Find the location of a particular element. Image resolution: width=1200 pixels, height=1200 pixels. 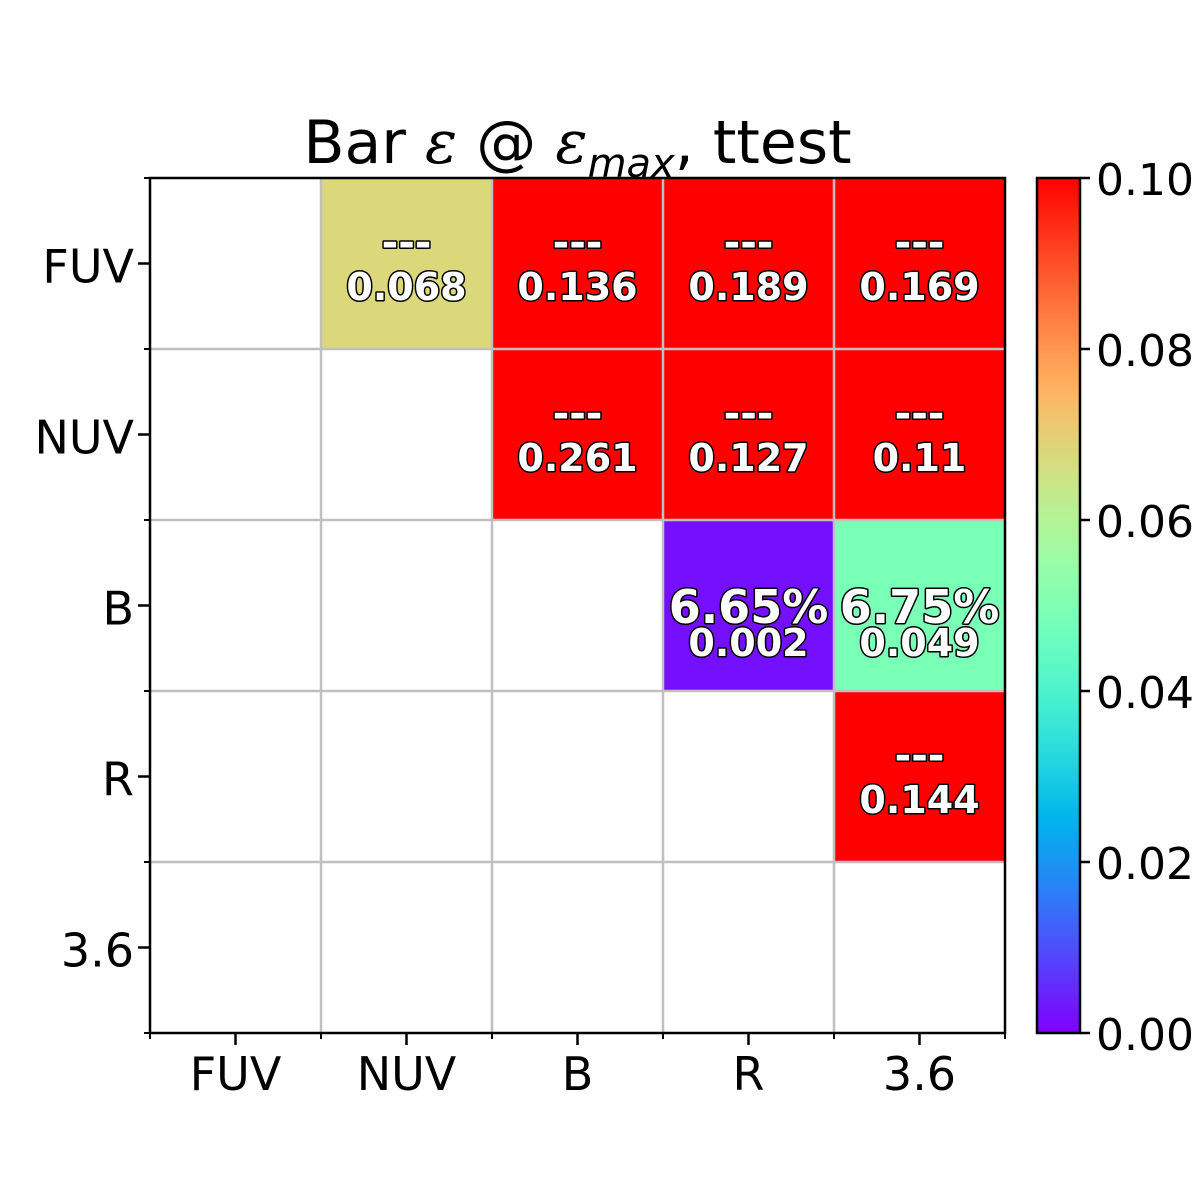

cell-value-label: 0.169 is located at coordinates (919, 287).